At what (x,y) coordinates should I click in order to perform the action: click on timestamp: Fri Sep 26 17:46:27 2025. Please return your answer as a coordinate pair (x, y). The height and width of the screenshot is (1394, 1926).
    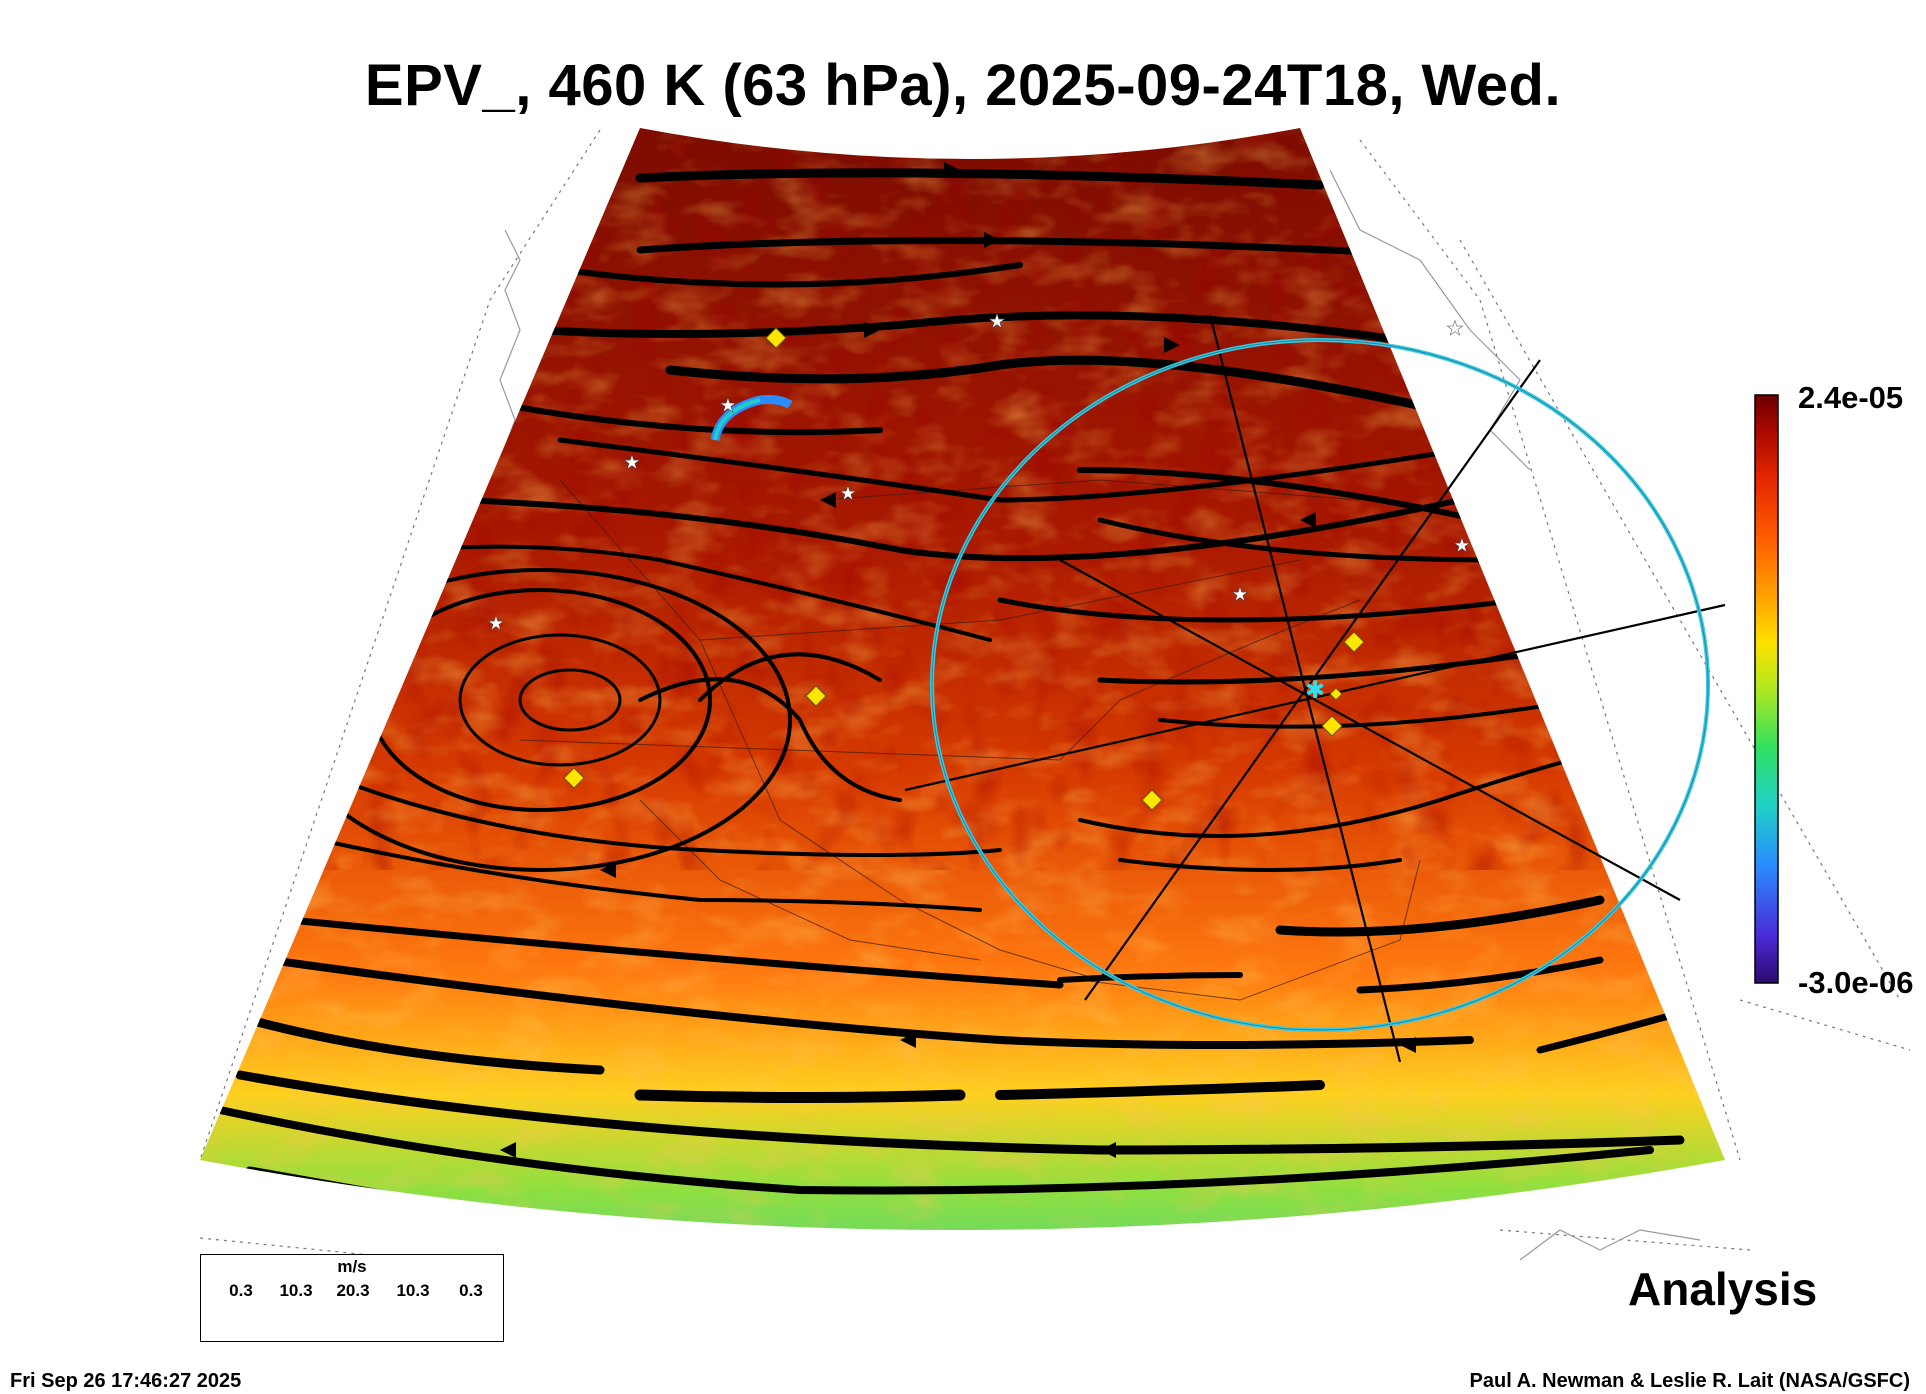
    Looking at the image, I should click on (126, 1381).